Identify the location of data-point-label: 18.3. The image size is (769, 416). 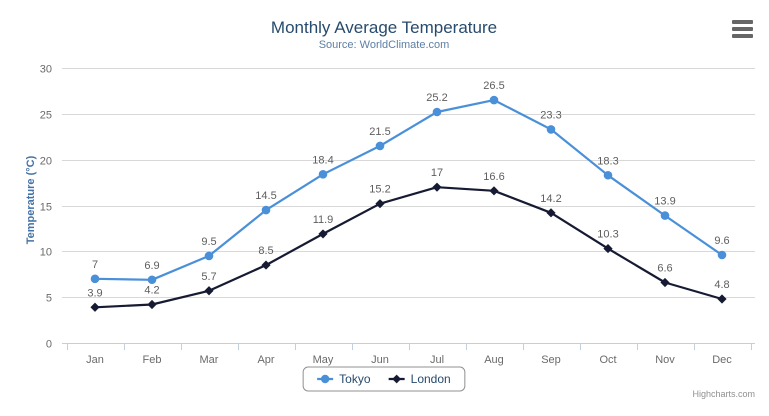
(607, 161).